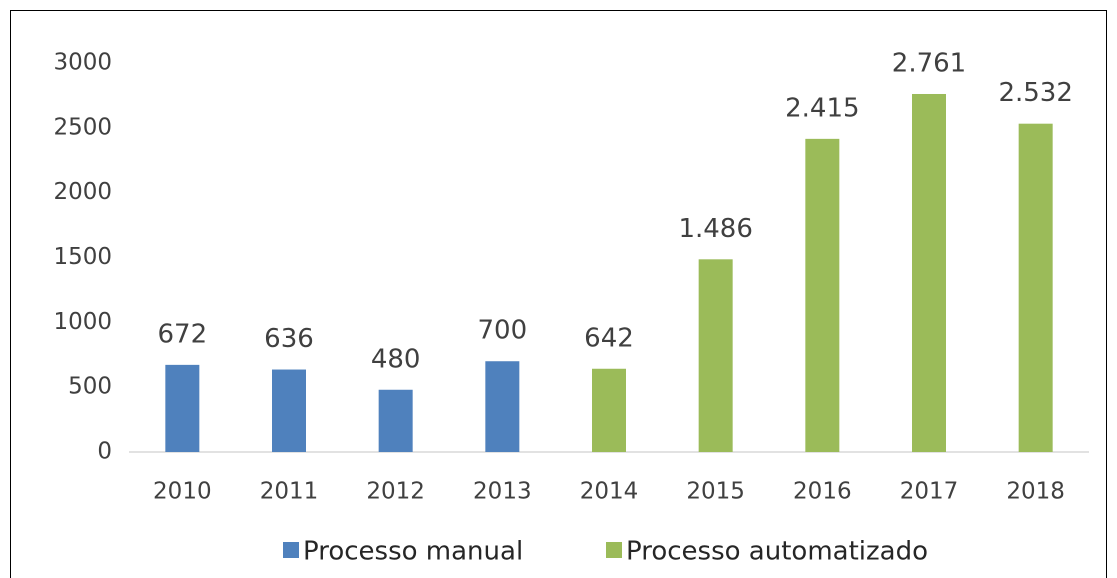 This screenshot has width=1117, height=578. Describe the element at coordinates (822, 108) in the screenshot. I see `value-label: 2.415` at that location.